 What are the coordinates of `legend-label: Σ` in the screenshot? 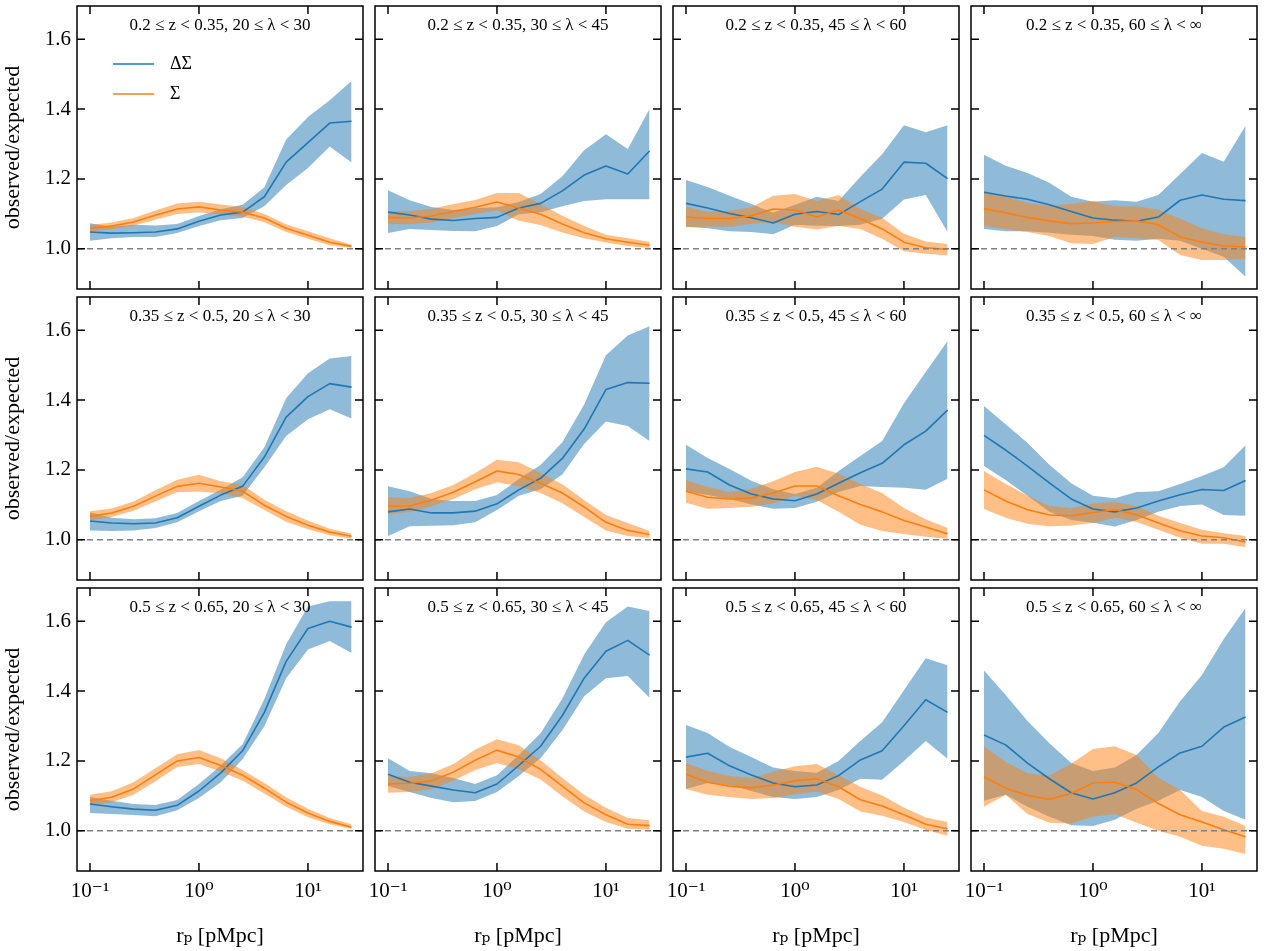 It's located at (175, 92).